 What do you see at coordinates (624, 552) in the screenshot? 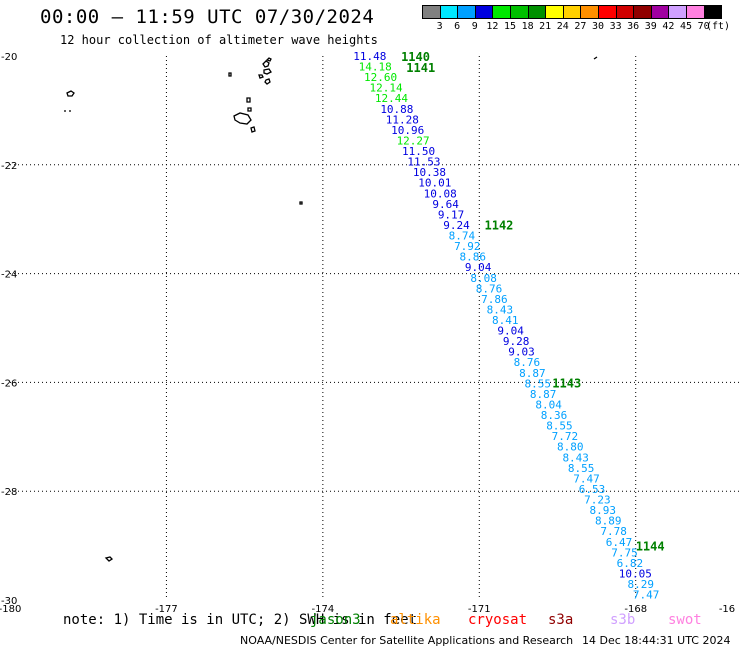
I see `wave-height-value: 7.75` at bounding box center [624, 552].